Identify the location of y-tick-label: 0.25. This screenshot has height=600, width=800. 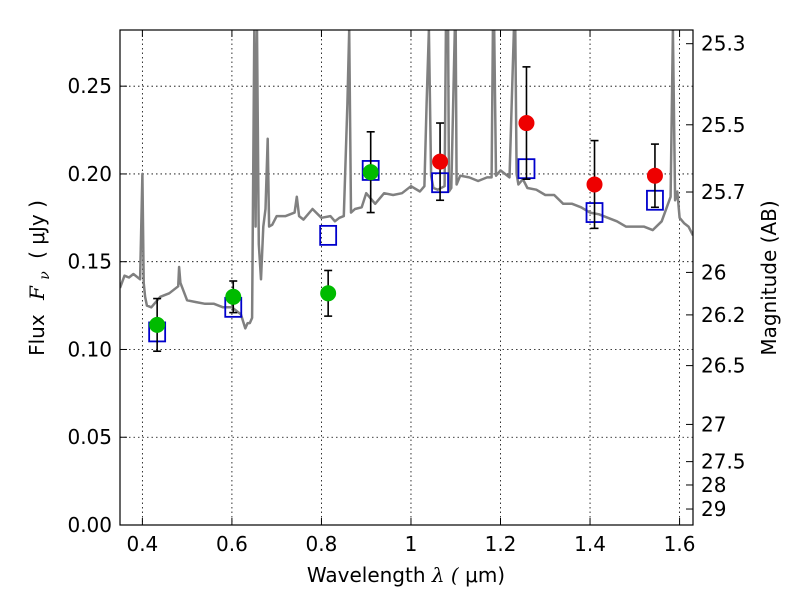
(89, 86).